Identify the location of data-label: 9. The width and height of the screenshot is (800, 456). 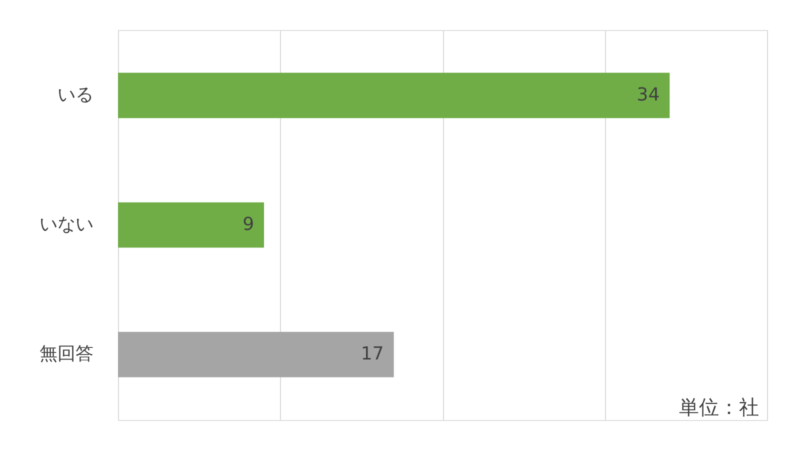
(248, 224).